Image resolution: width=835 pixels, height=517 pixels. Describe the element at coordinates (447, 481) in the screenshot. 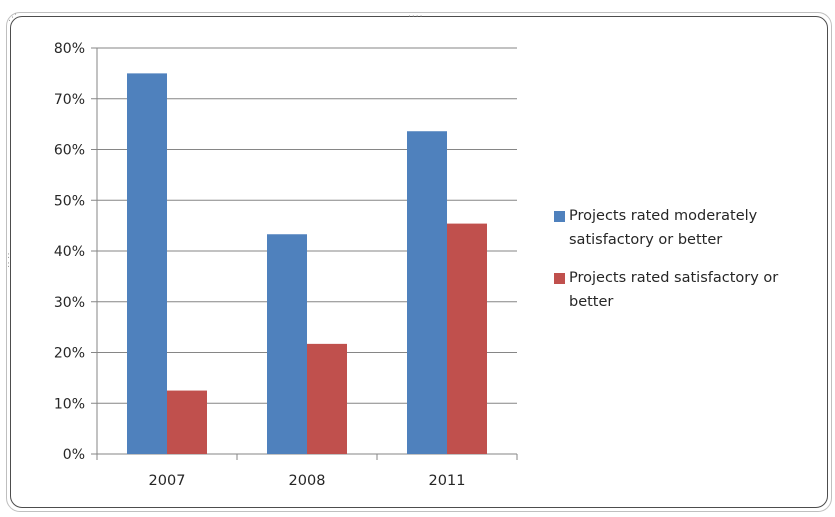

I see `x-tick-label: 2011` at that location.